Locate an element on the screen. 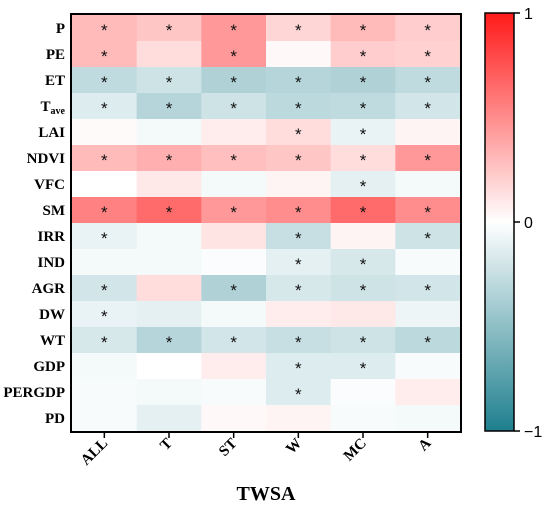 The width and height of the screenshot is (550, 508). colorbar-tick-label: −1 is located at coordinates (533, 432).